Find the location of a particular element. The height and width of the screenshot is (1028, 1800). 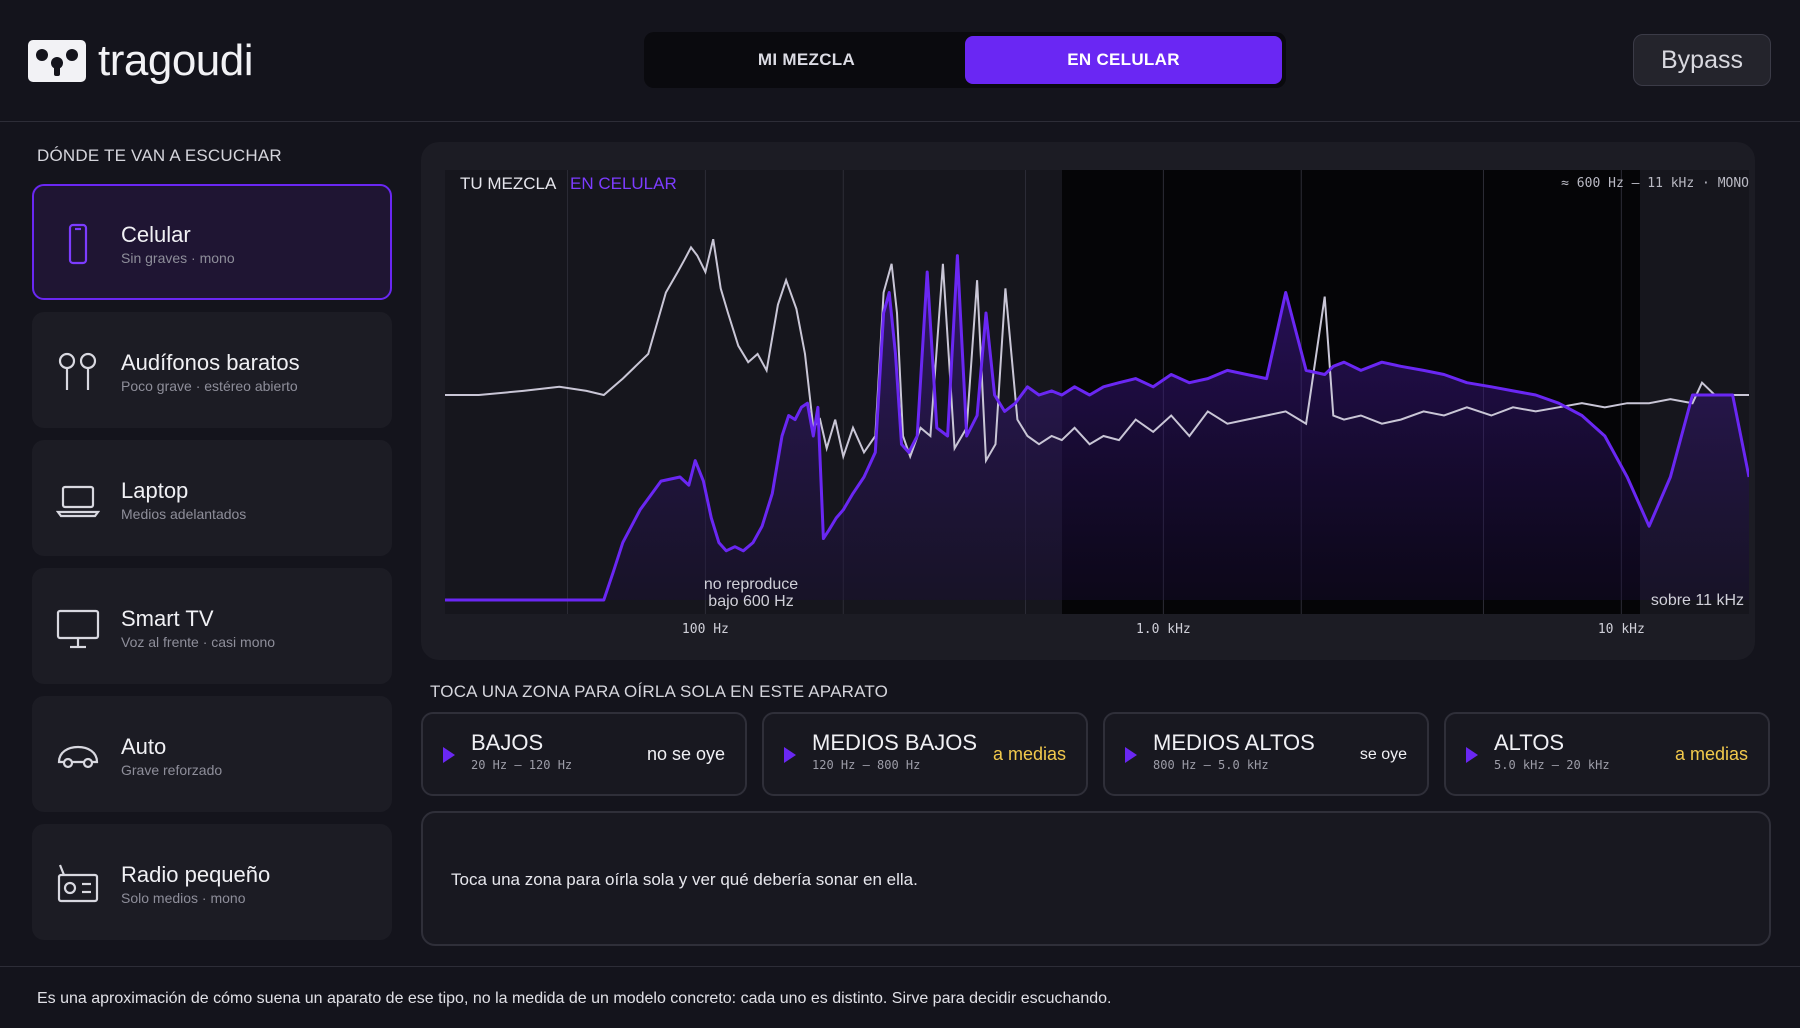

tv-icon is located at coordinates (78, 628).